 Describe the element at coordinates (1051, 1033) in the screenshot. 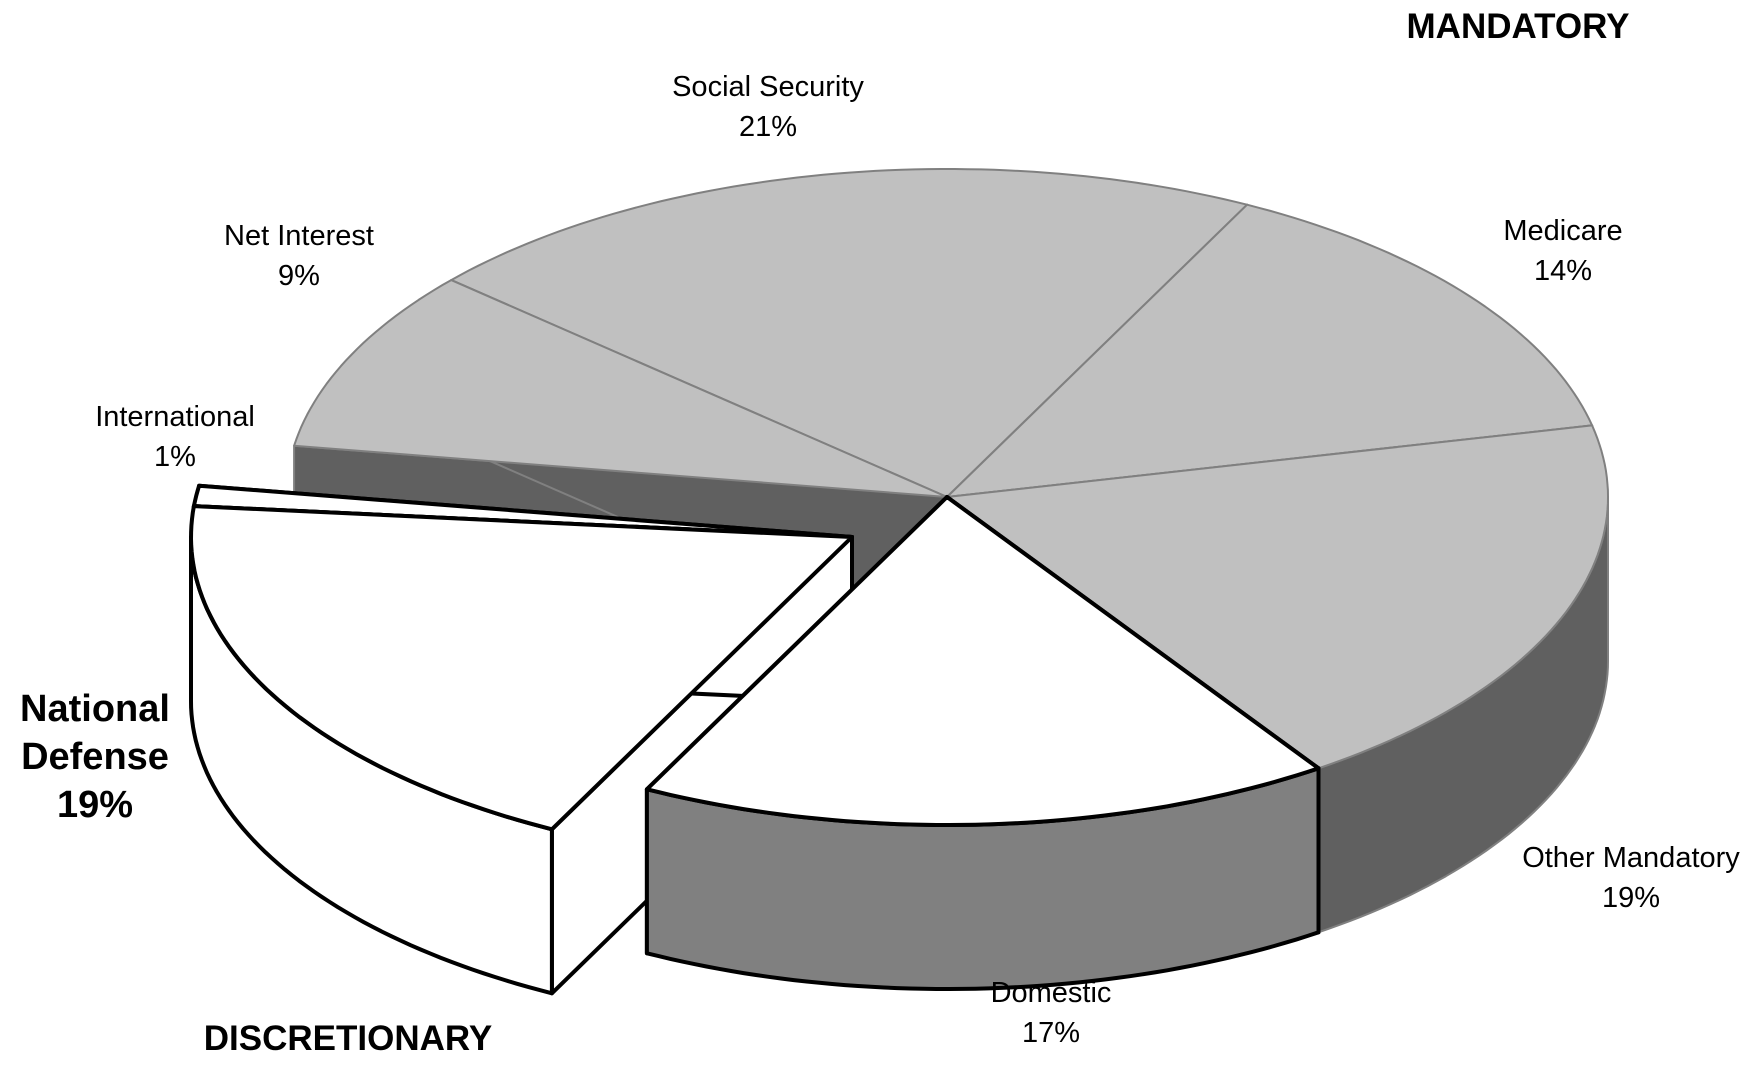

I see `slice-value-label: 17%` at that location.